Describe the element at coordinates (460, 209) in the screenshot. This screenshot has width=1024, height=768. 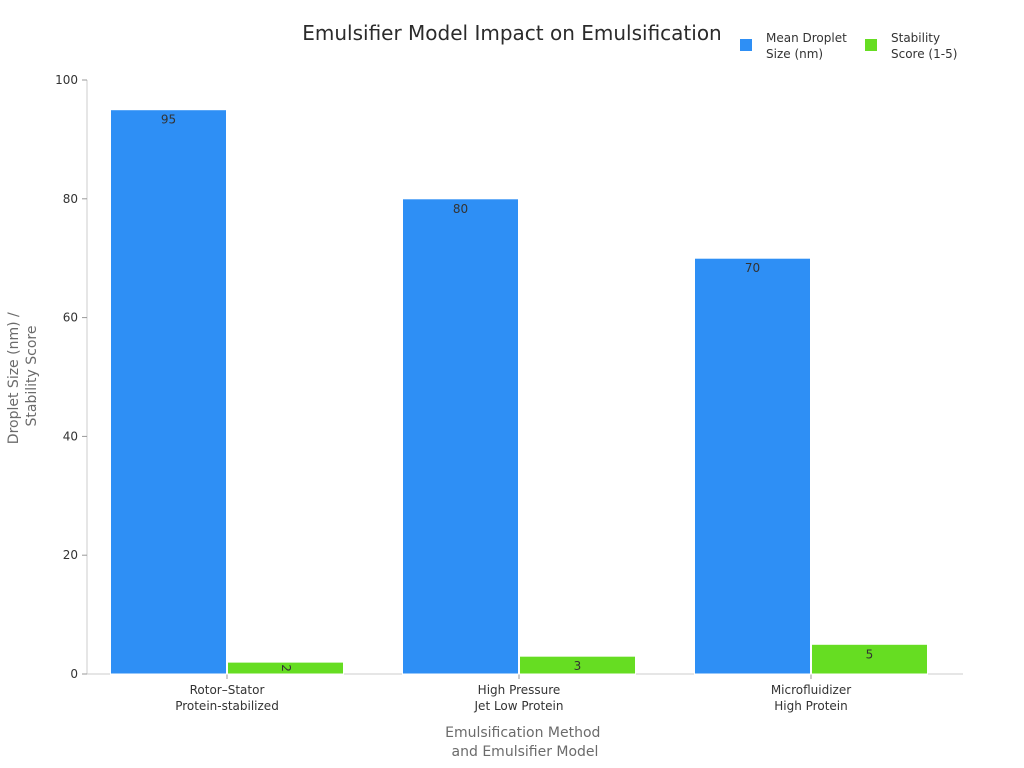
I see `data-label: 80` at that location.